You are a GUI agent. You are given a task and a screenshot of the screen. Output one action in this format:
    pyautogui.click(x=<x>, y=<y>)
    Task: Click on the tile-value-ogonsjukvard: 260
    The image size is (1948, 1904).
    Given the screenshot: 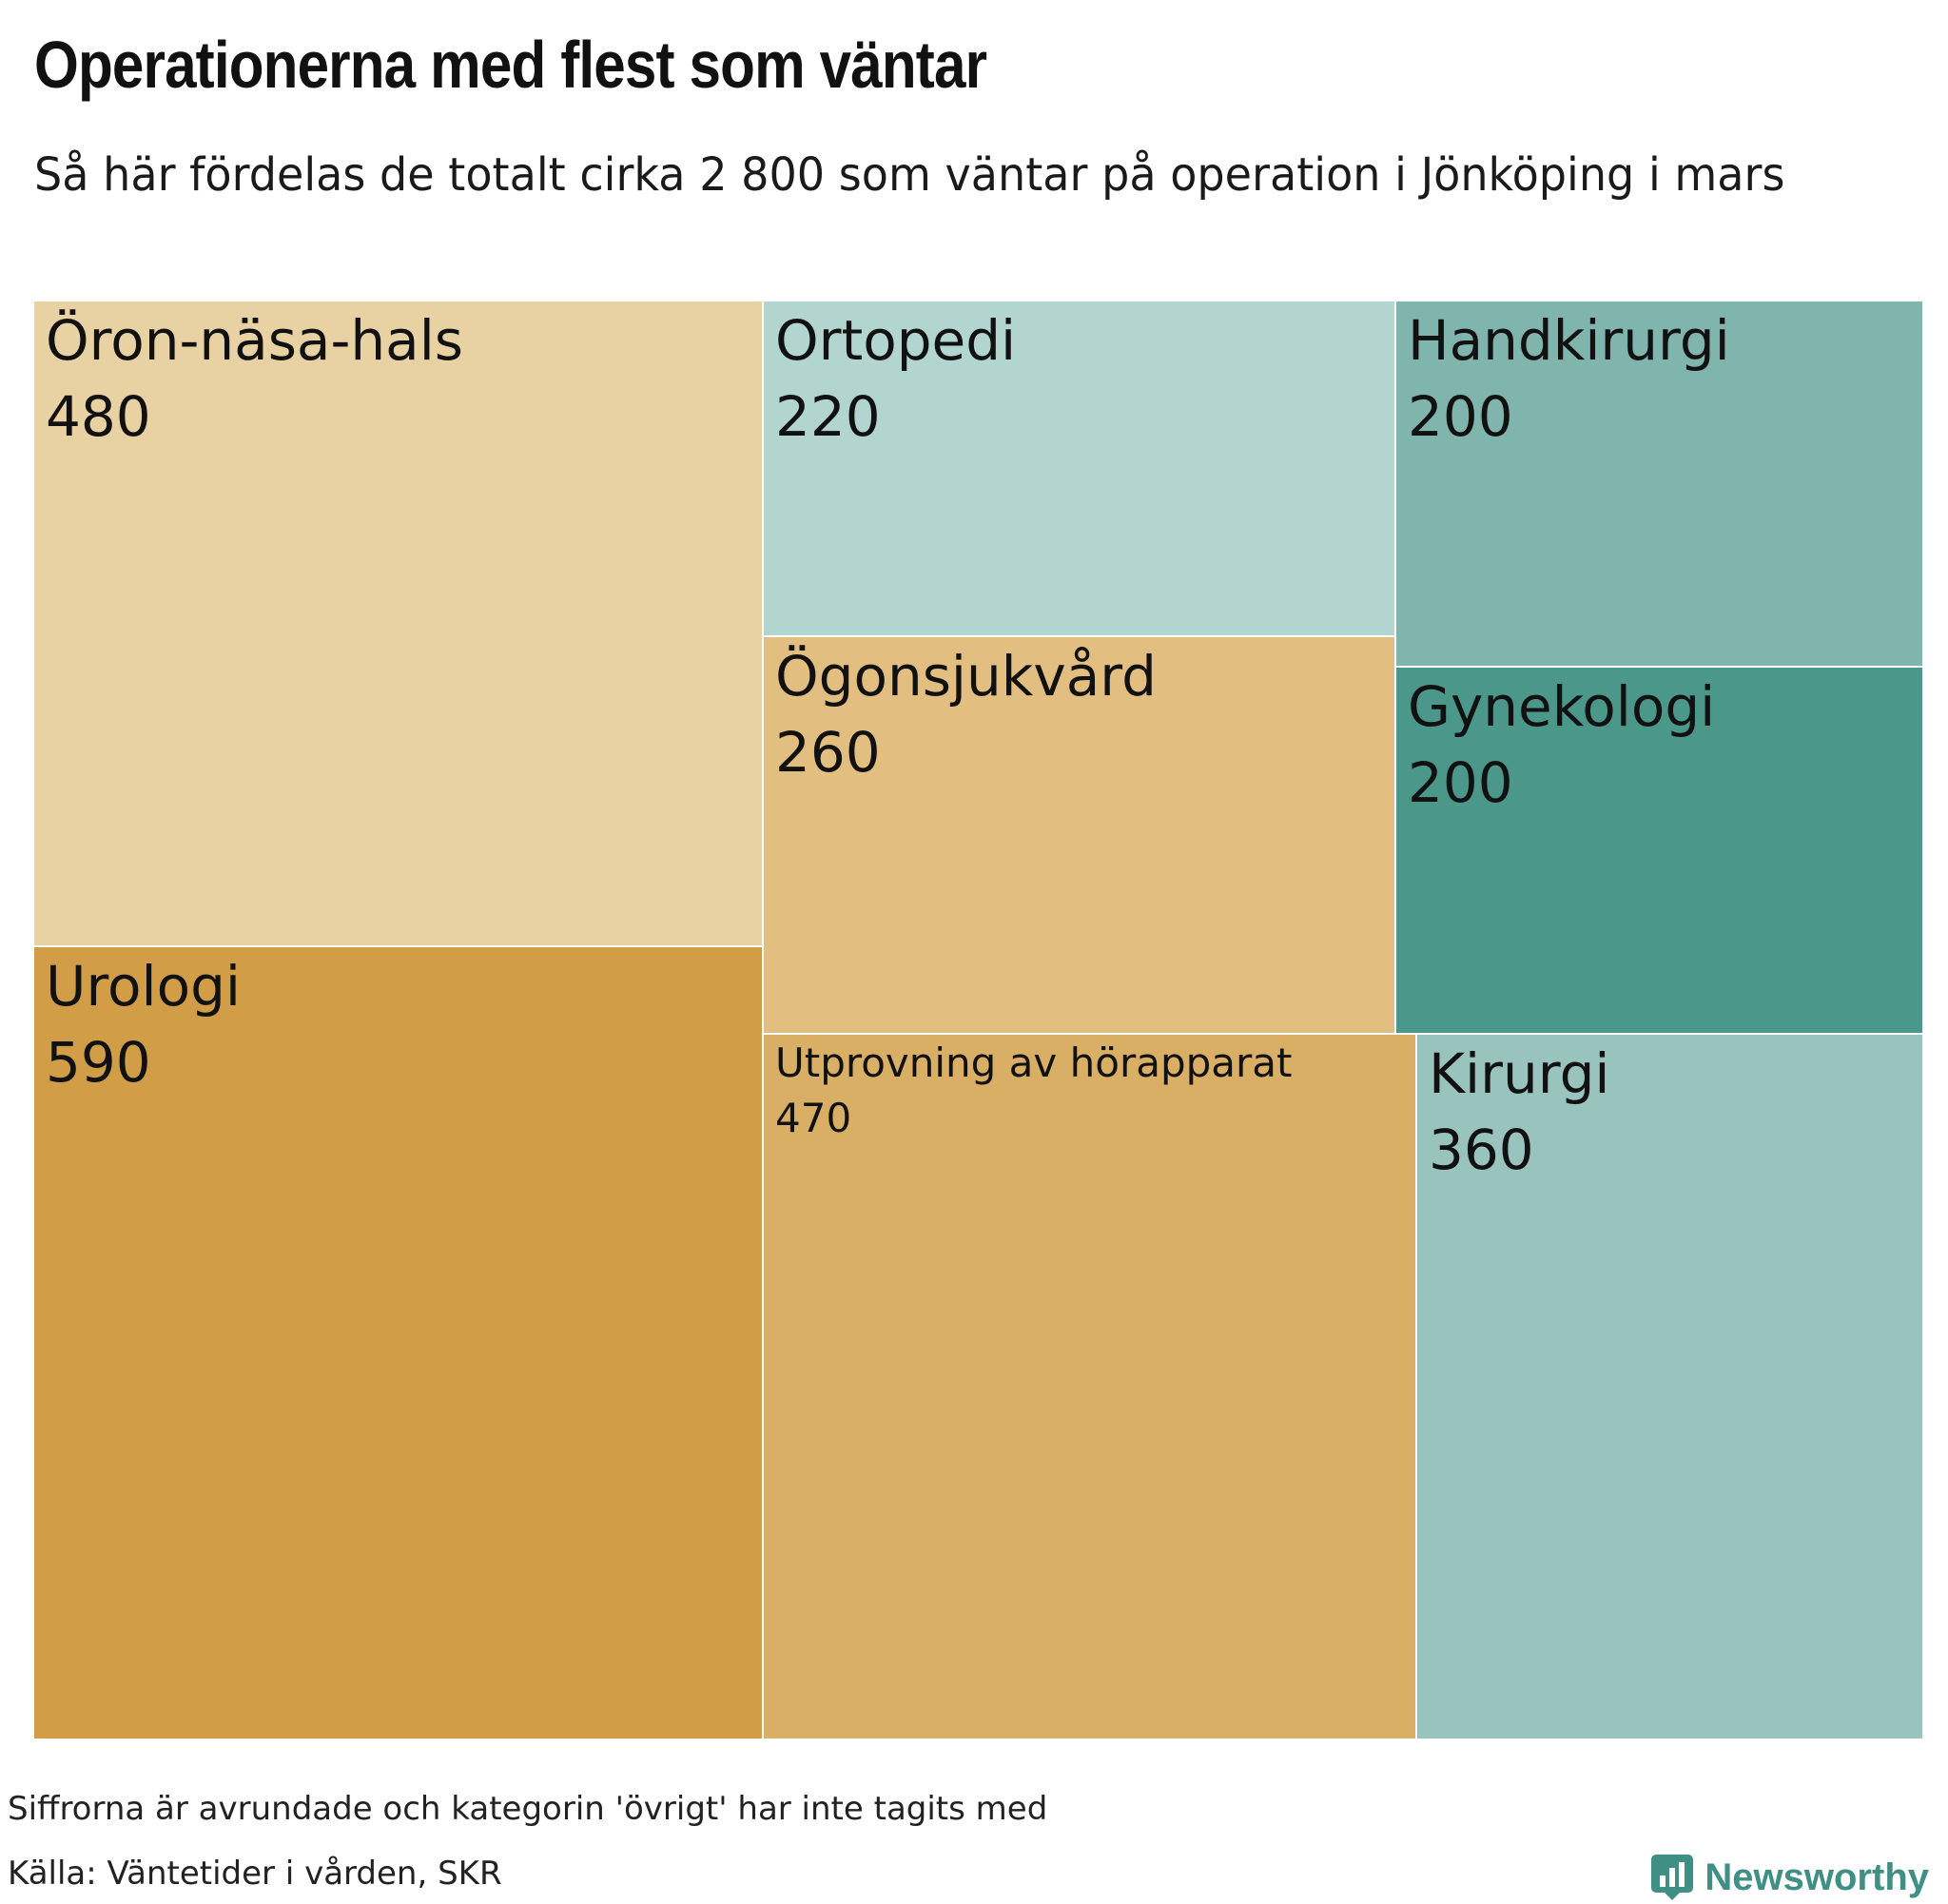 What is the action you would take?
    pyautogui.click(x=828, y=753)
    